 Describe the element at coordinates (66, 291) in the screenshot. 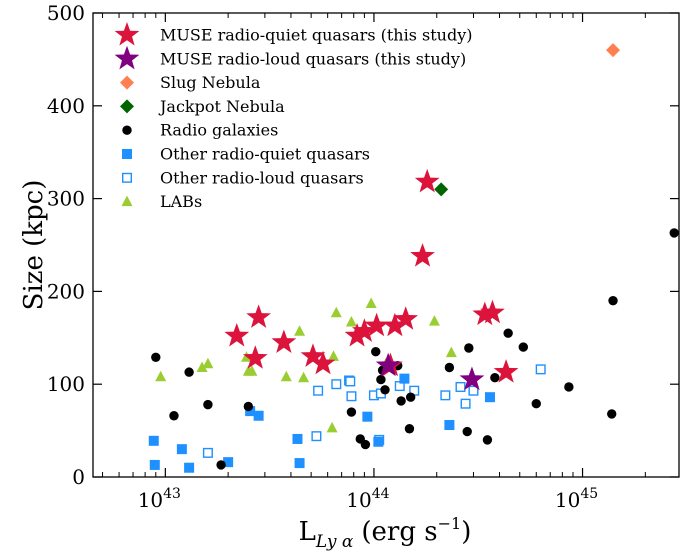

I see `y-tick-label: 200` at that location.